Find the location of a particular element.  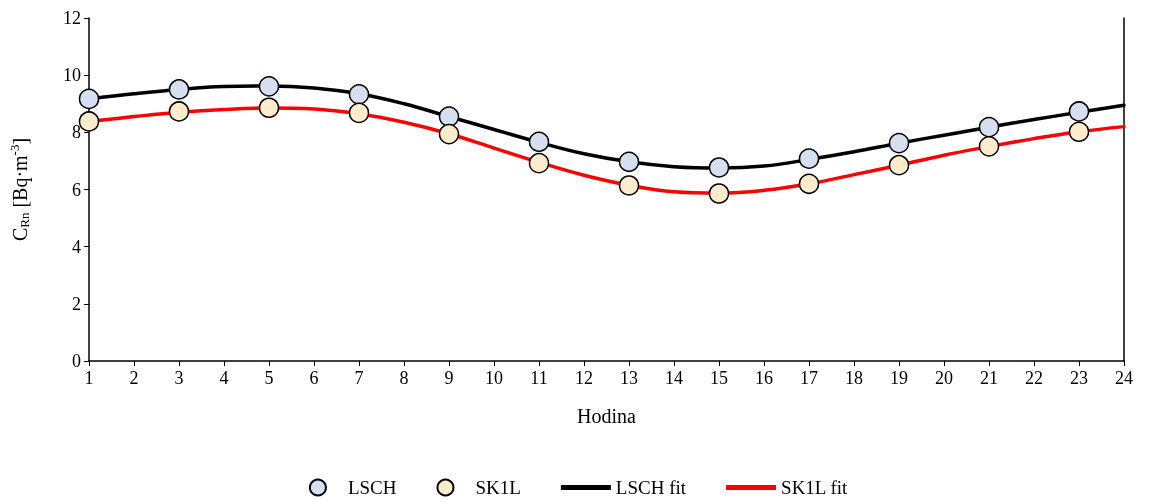

y-tick-label: 12 is located at coordinates (72, 18).